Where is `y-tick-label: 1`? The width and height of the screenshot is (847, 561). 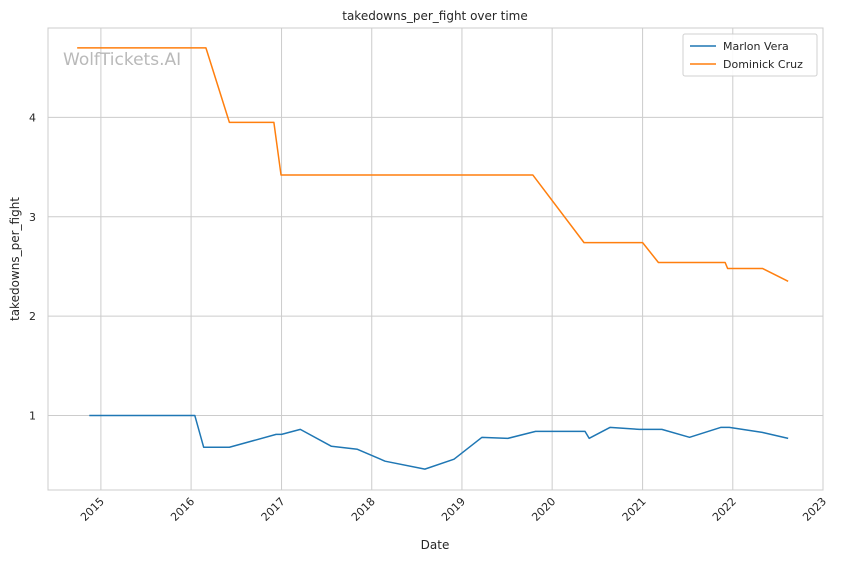 y-tick-label: 1 is located at coordinates (32, 415).